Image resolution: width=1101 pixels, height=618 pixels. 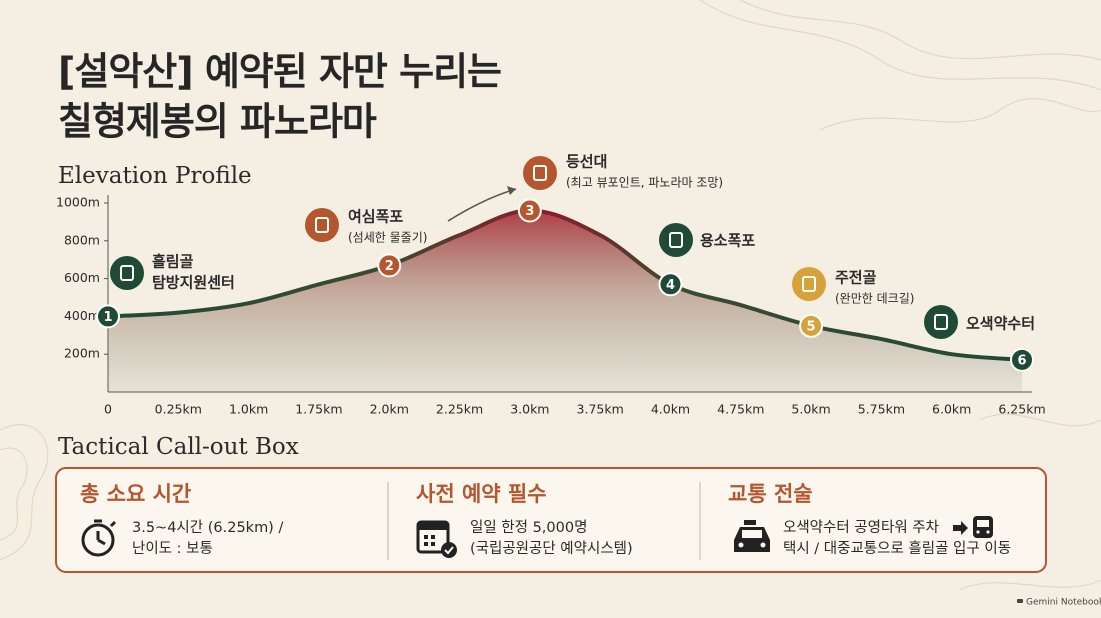 I want to click on y-tick-label: 400m, so click(x=82, y=315).